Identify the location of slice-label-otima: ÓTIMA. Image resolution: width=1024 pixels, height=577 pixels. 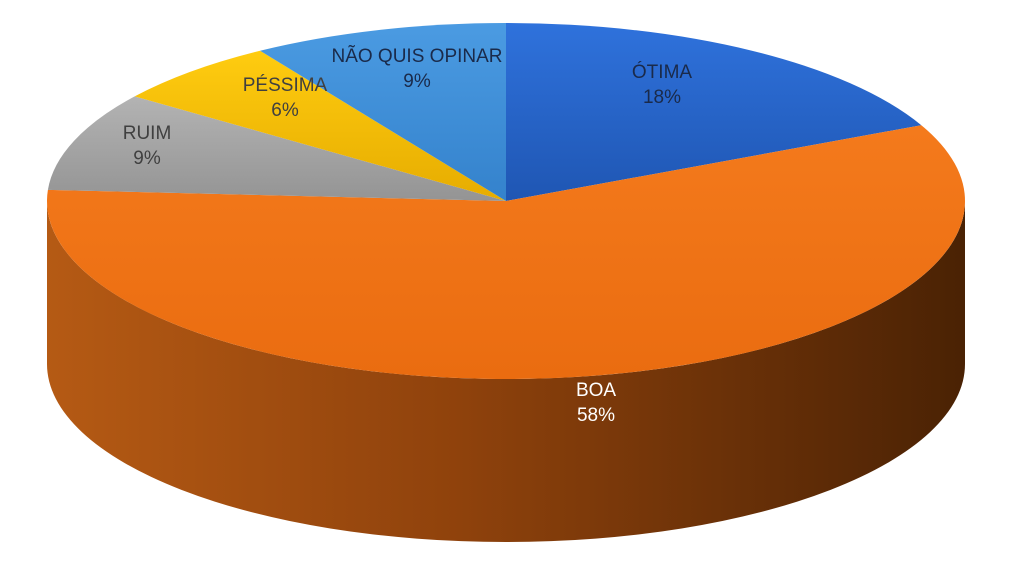
(662, 72).